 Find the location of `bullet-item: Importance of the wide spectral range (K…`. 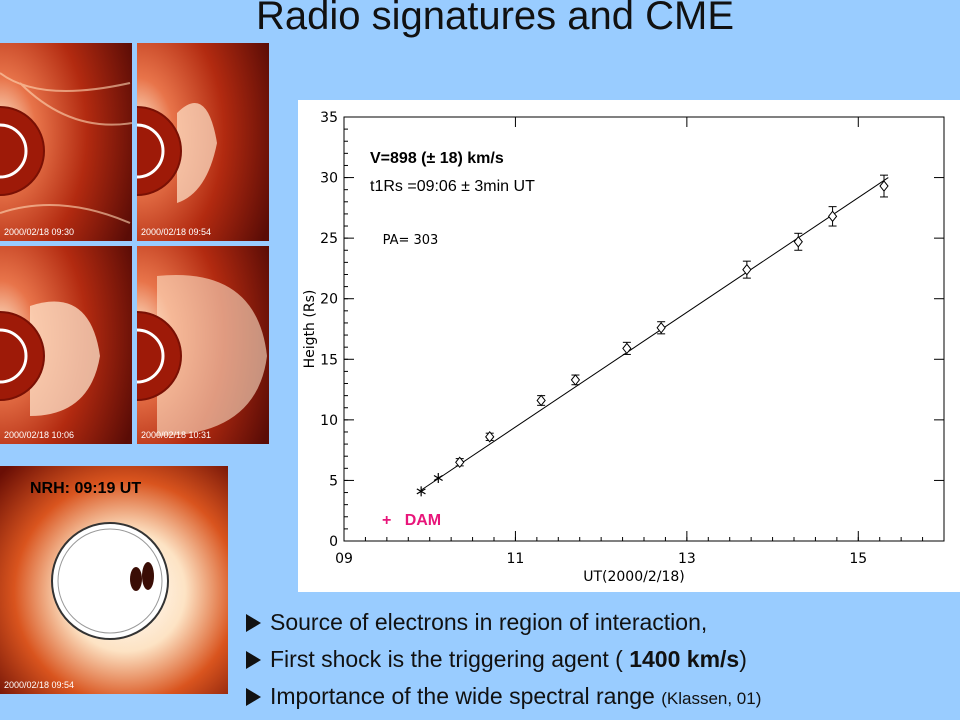

bullet-item: Importance of the wide spectral range (K… is located at coordinates (602, 697).